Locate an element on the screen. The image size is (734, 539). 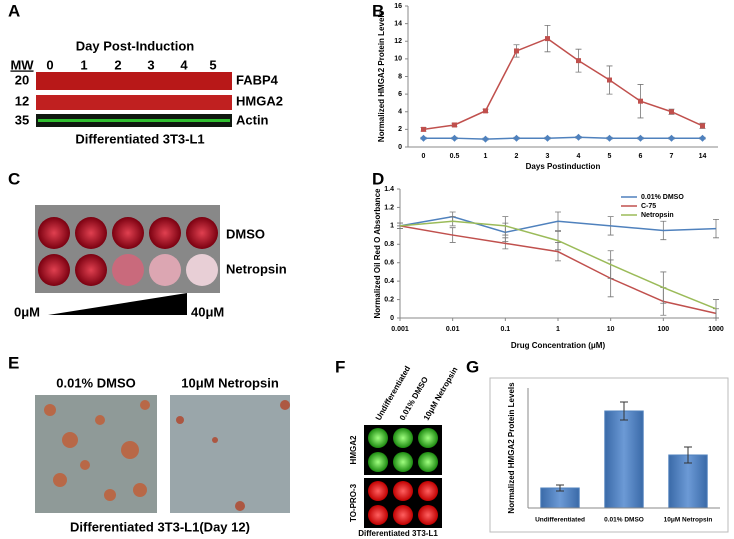
panel-label: D is located at coordinates (378, 178).